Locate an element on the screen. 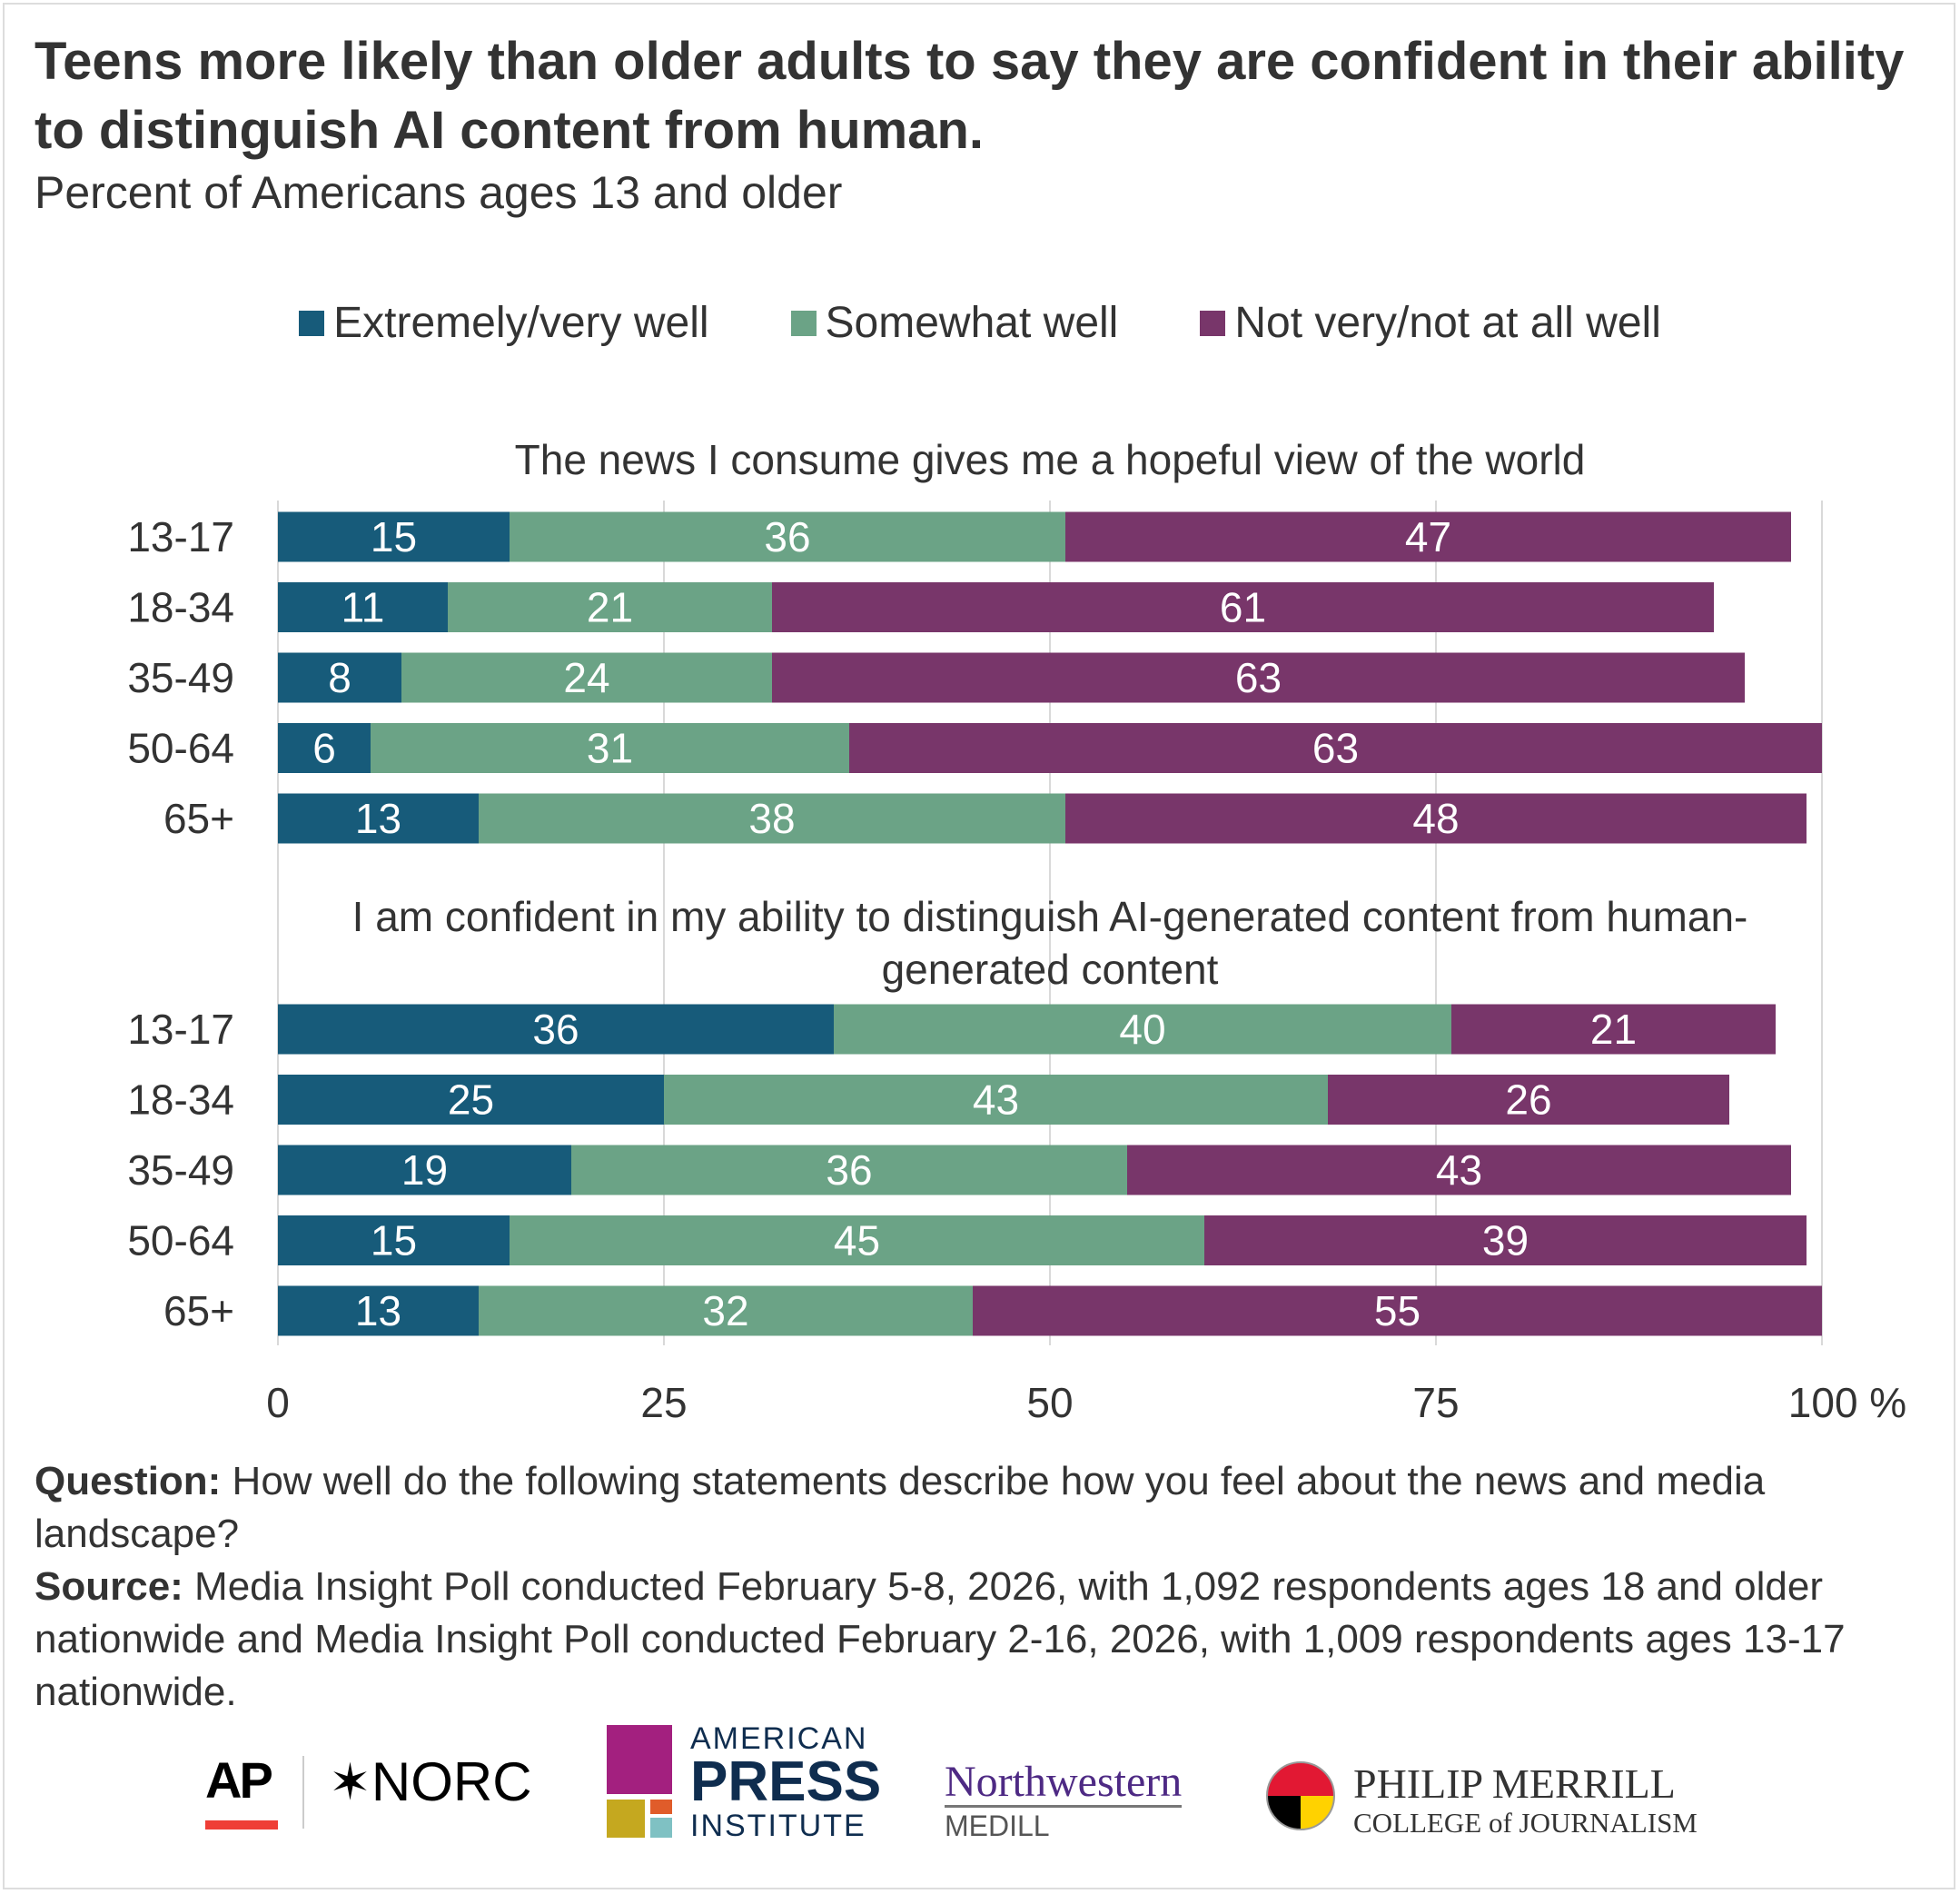 The height and width of the screenshot is (1894, 1960). x-tick-label: 25 is located at coordinates (663, 1402).